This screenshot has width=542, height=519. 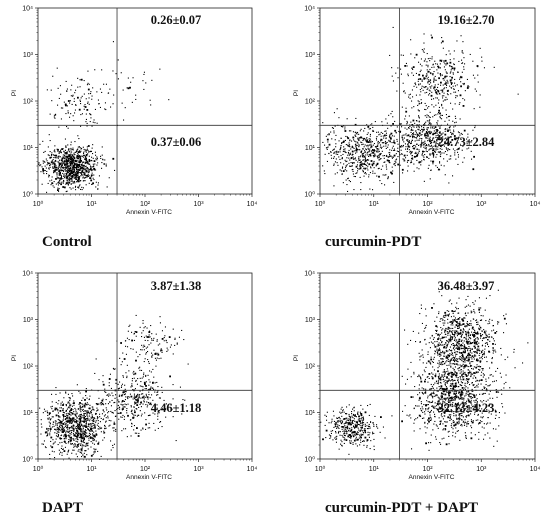 What do you see at coordinates (176, 408) in the screenshot?
I see `lower-right-quadrant-value: 4.46±1.18` at bounding box center [176, 408].